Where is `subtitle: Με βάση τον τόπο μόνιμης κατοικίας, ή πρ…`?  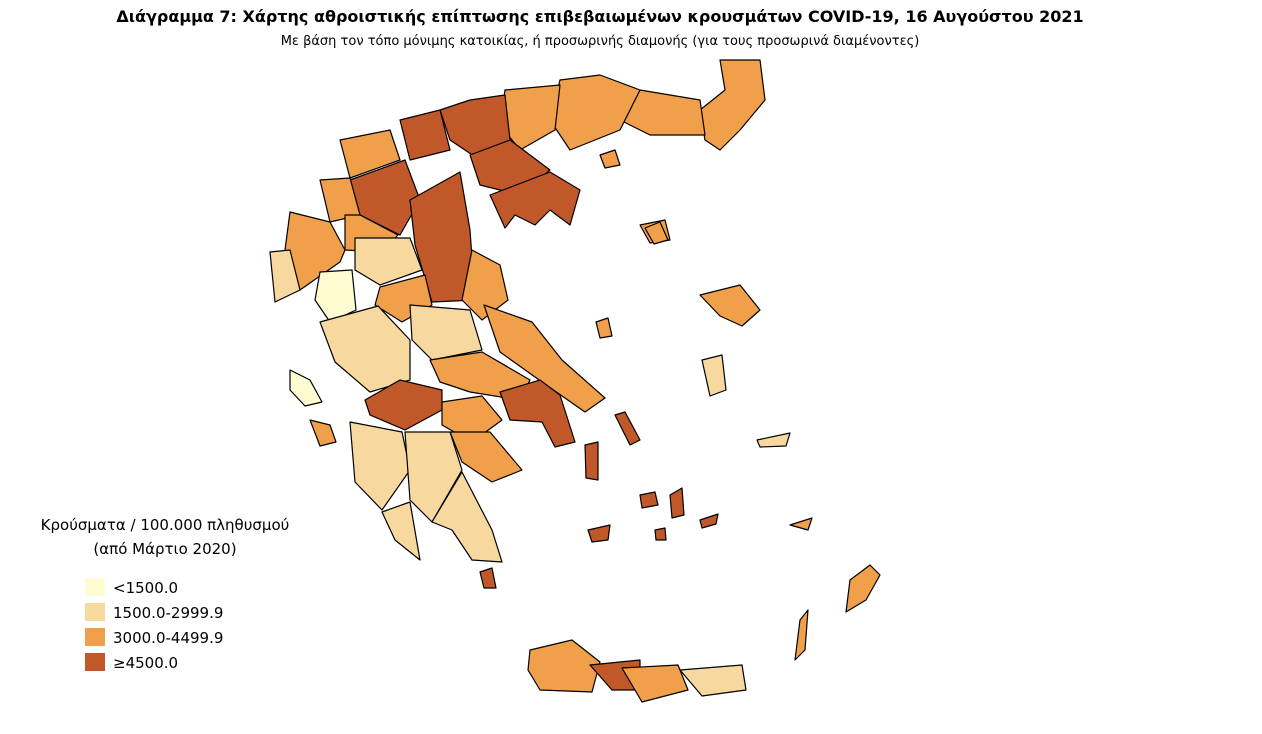 subtitle: Με βάση τον τόπο μόνιμης κατοικίας, ή πρ… is located at coordinates (600, 41).